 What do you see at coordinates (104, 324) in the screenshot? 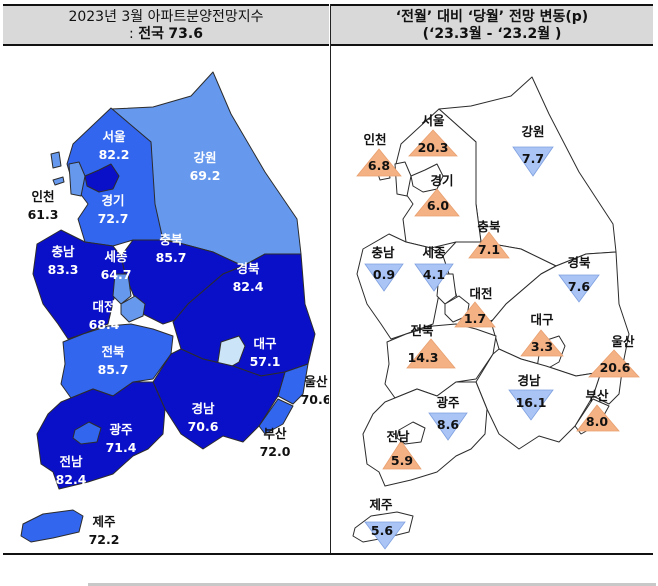
I see `label-daejeon-value: 68.4` at bounding box center [104, 324].